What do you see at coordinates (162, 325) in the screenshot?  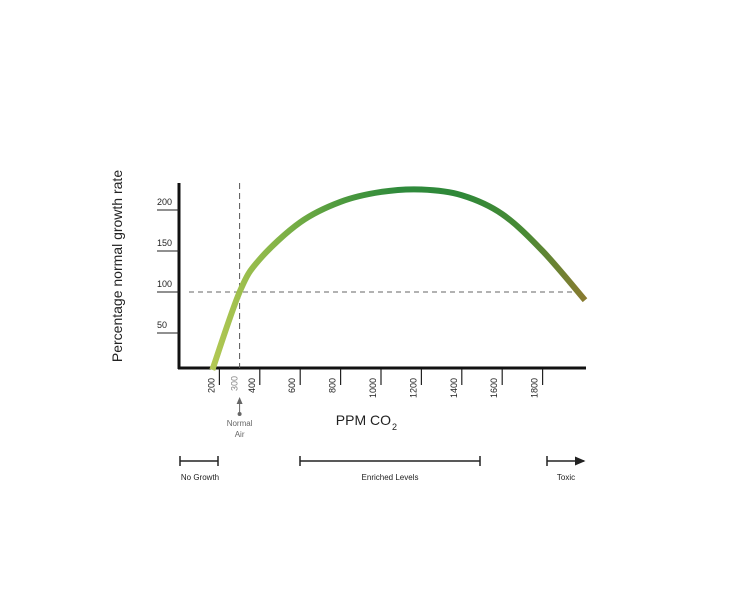 I see `y-tick-label: 50` at bounding box center [162, 325].